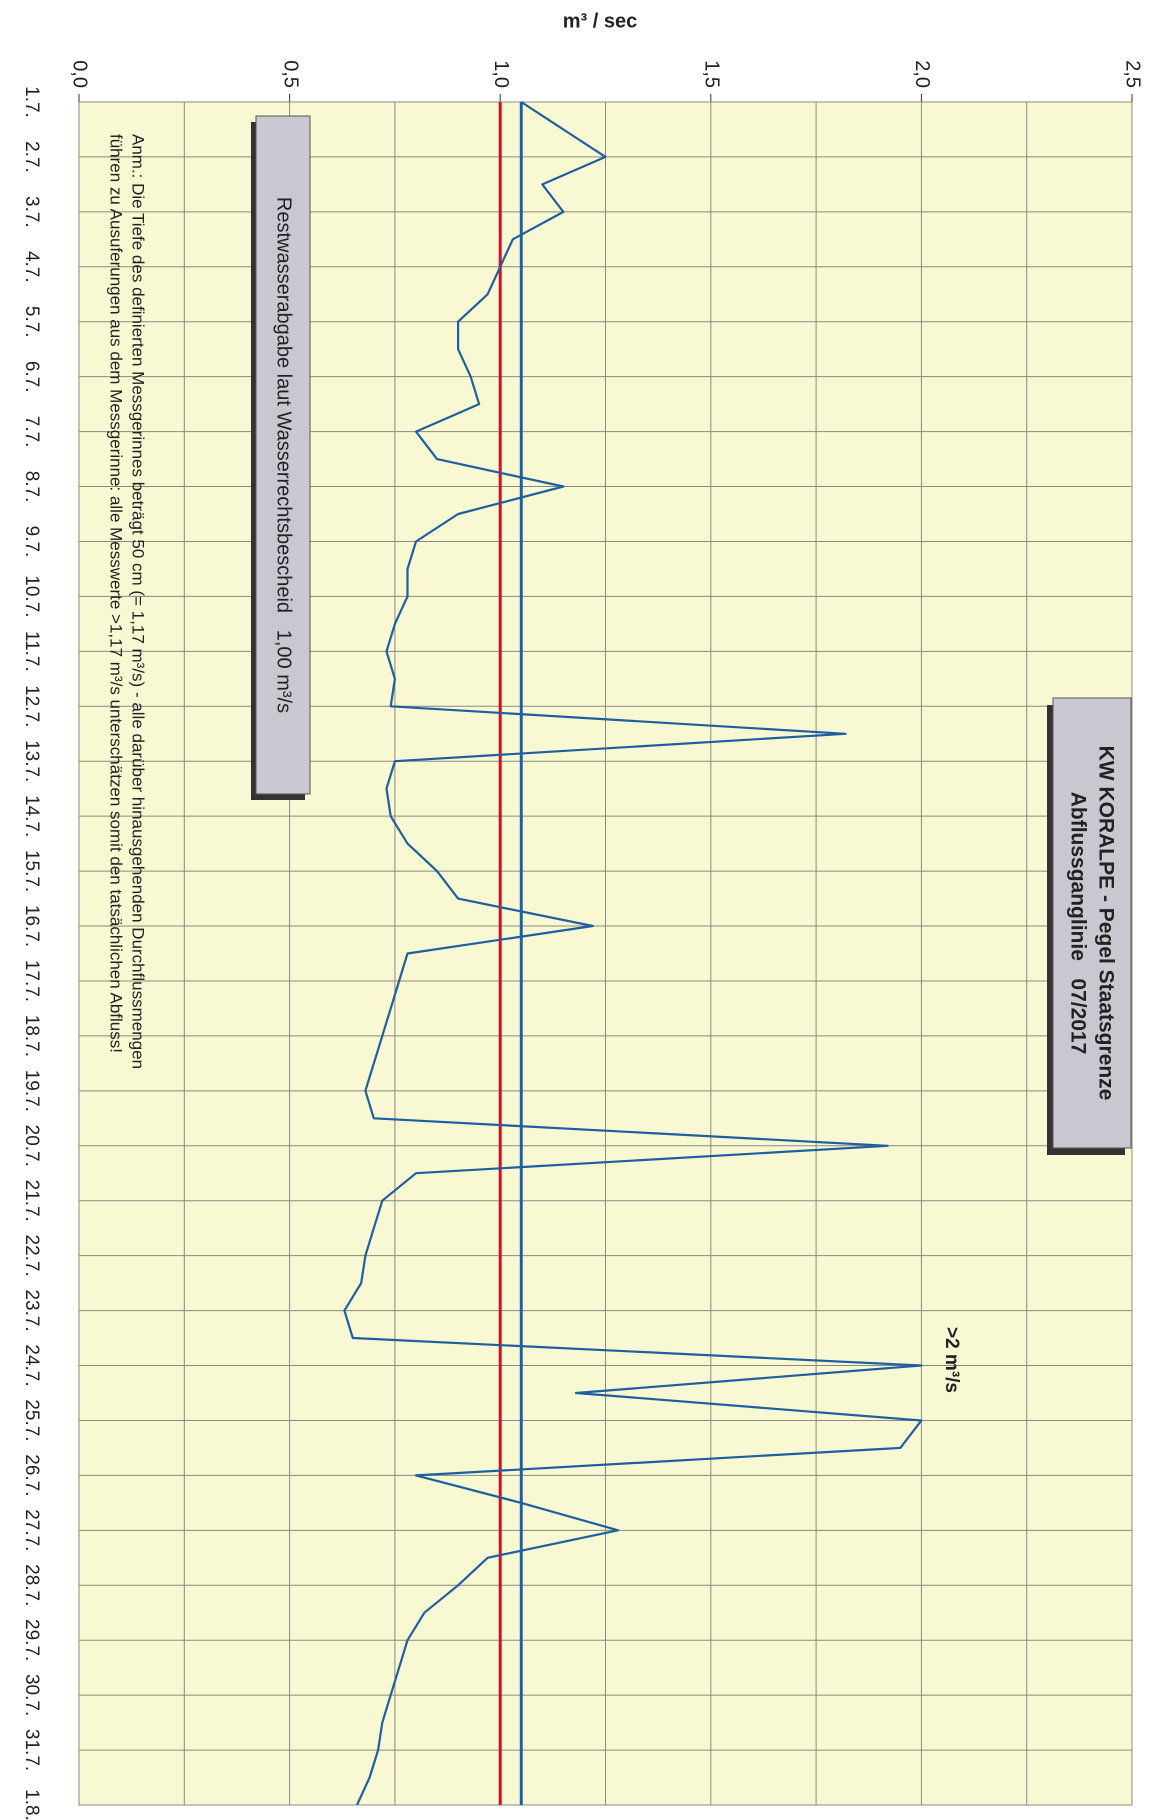  Describe the element at coordinates (501, 74) in the screenshot. I see `y-tick-label: 1,0` at that location.